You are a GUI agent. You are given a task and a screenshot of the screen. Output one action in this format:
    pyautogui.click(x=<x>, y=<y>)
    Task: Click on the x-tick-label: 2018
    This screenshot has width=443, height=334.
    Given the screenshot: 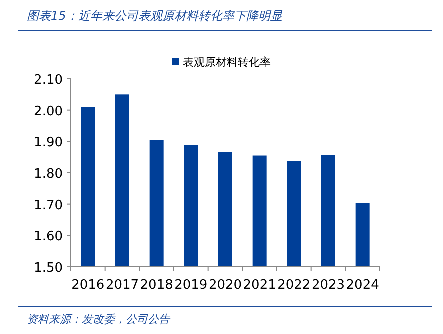 What is the action you would take?
    pyautogui.click(x=157, y=285)
    